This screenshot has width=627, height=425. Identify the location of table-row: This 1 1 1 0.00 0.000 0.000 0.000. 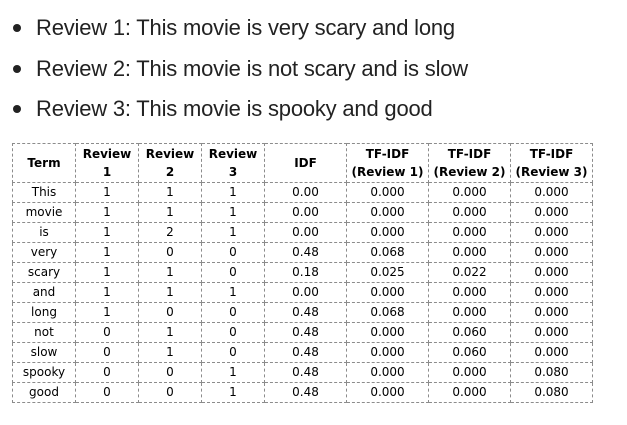
(302, 192).